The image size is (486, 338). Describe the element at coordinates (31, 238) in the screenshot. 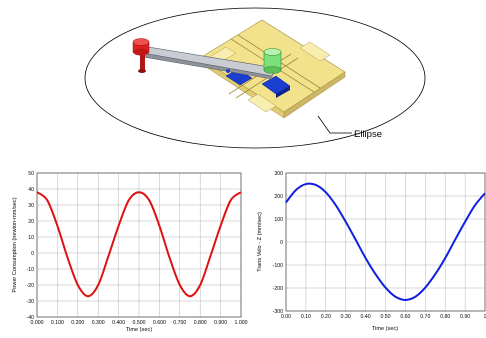

I see `y-tick-label: 10` at that location.